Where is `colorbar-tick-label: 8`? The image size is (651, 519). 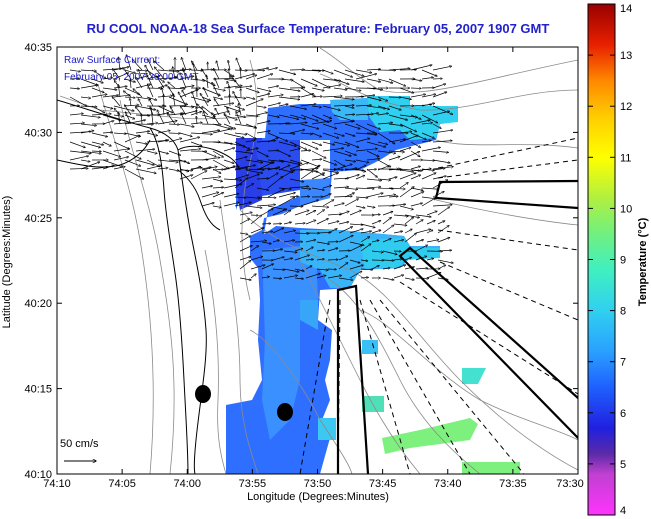
colorbar-tick-label: 8 is located at coordinates (623, 312).